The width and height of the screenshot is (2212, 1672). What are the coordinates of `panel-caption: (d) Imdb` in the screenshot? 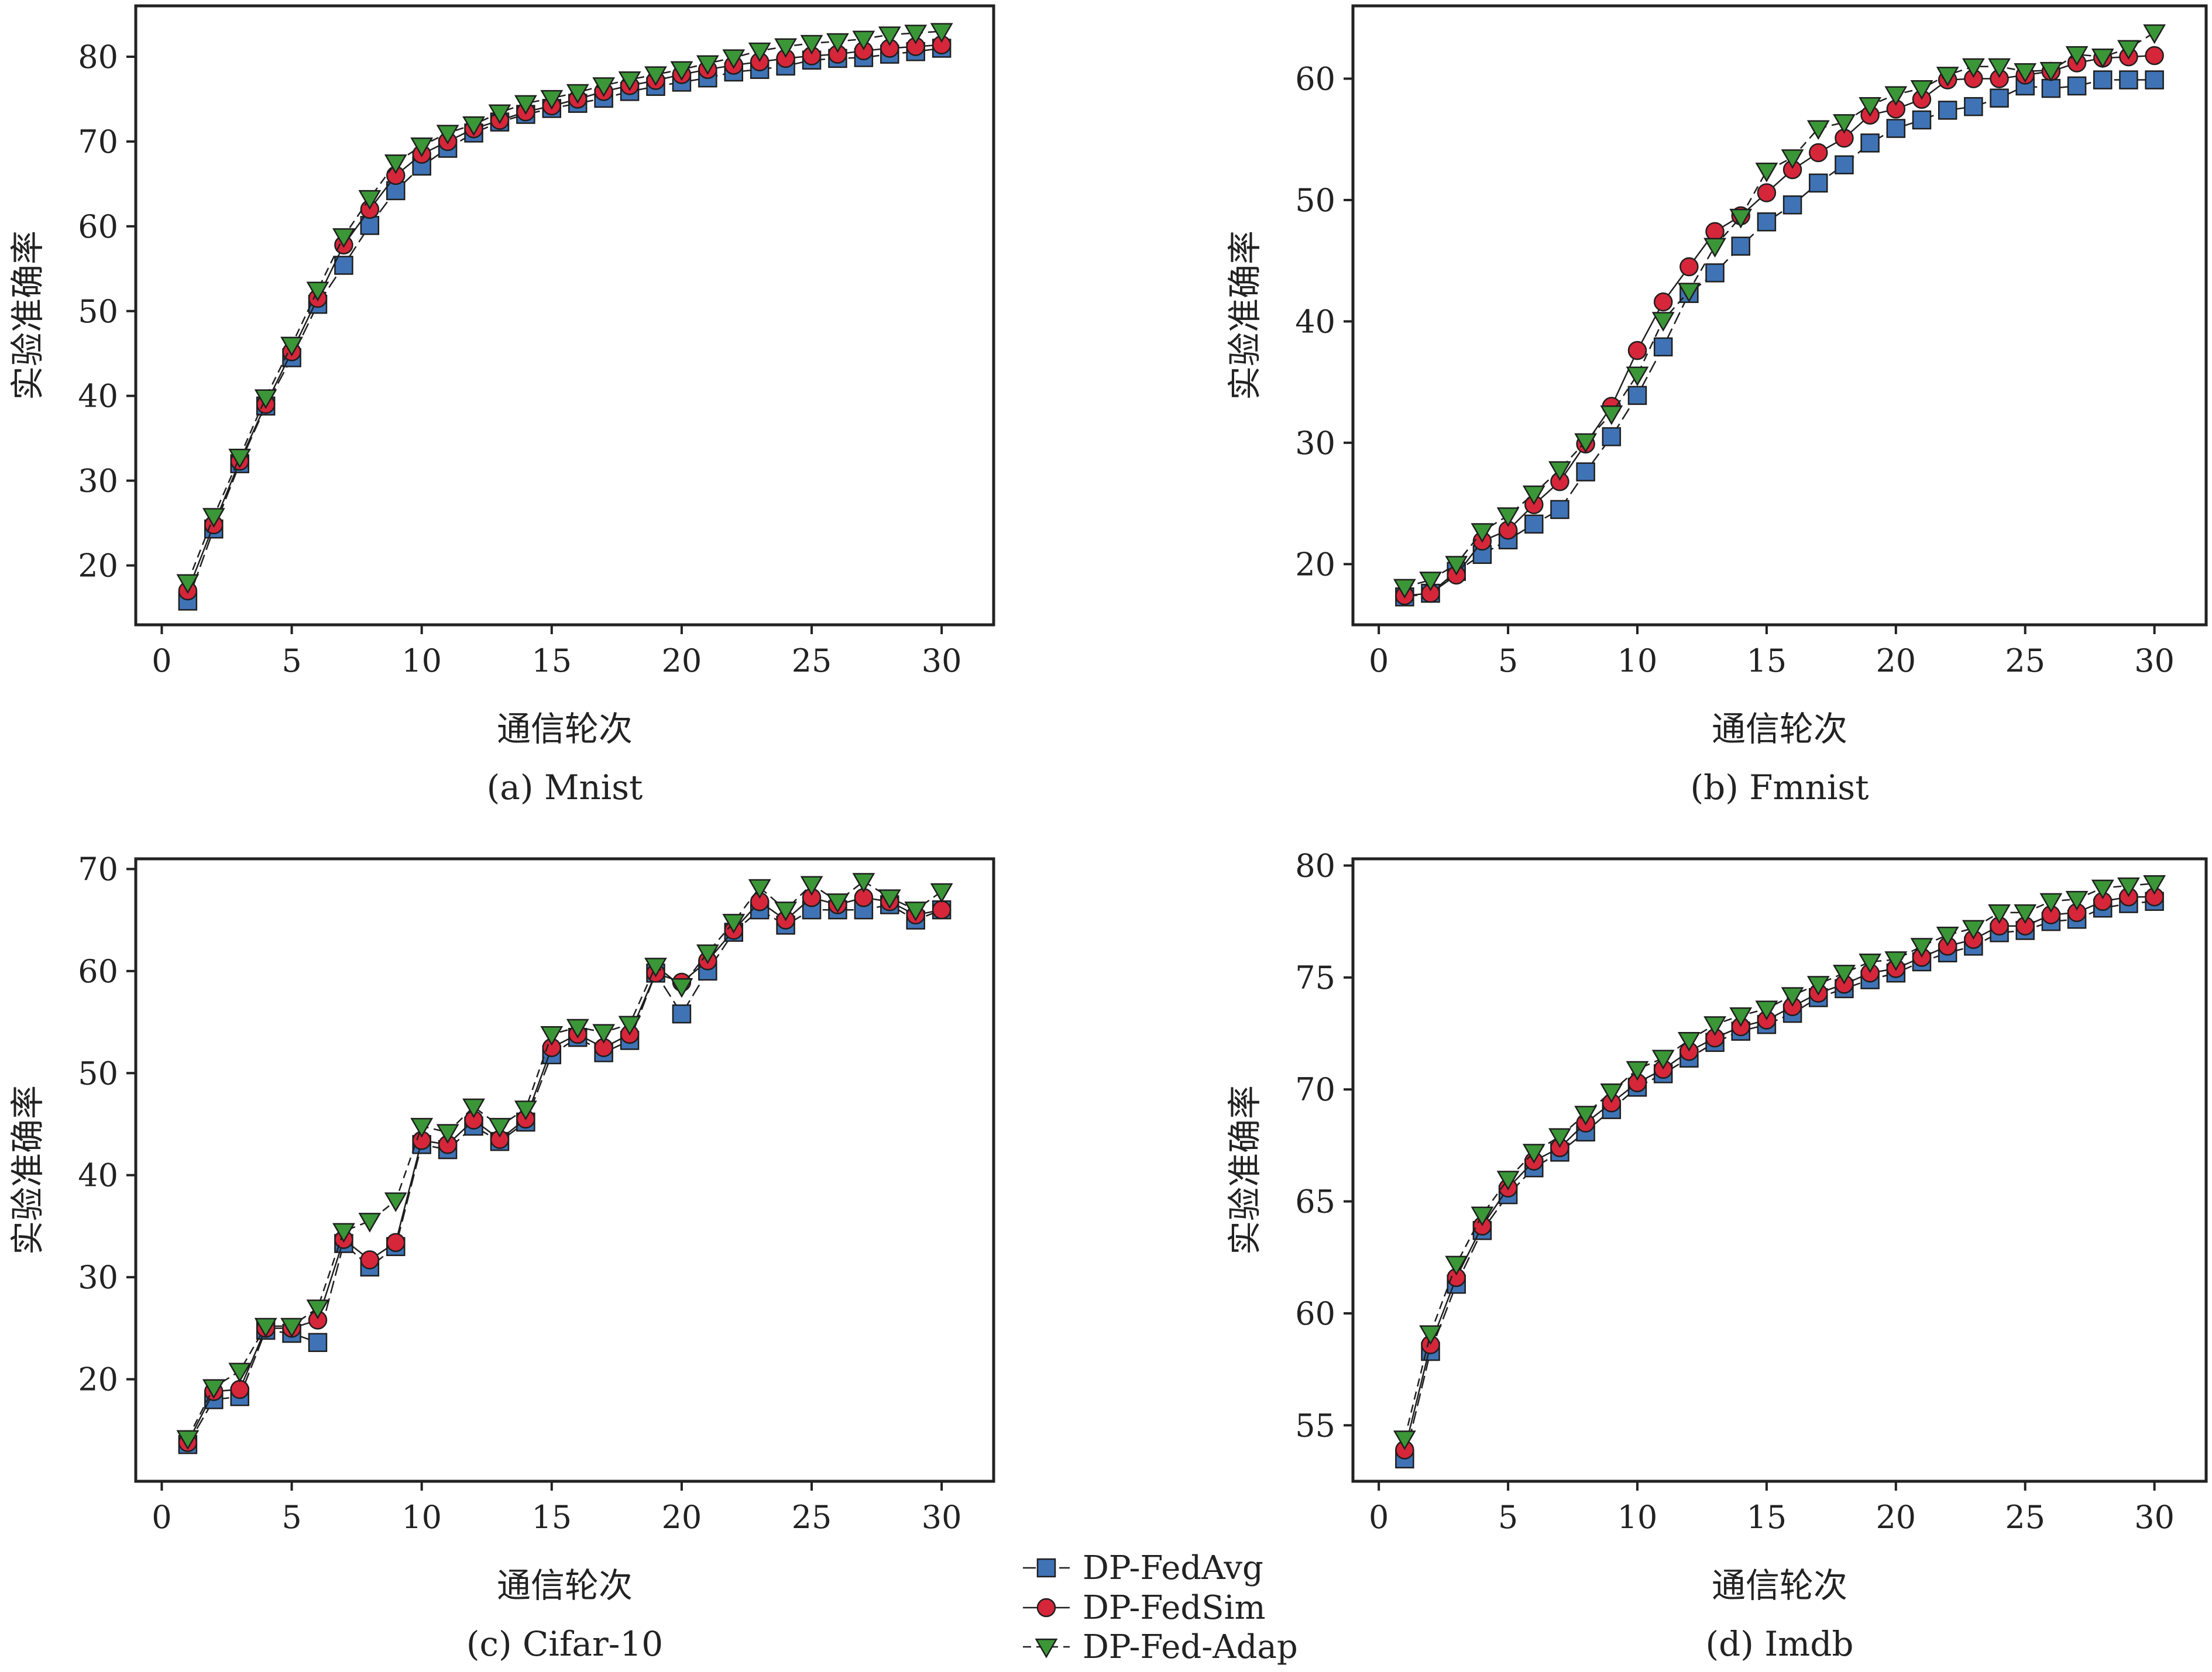 It's located at (1780, 1644).